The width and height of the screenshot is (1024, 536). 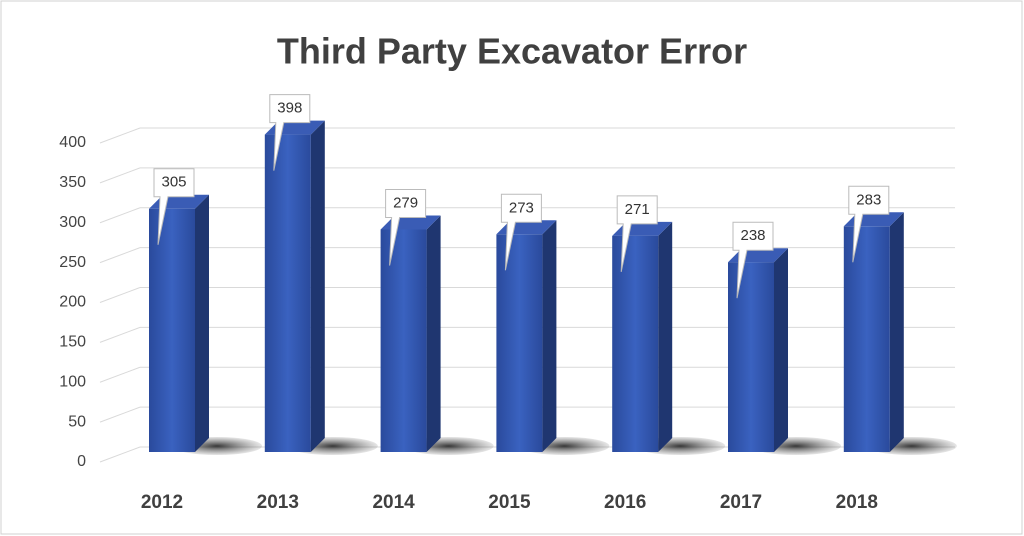 I want to click on value-label: 238, so click(x=752, y=235).